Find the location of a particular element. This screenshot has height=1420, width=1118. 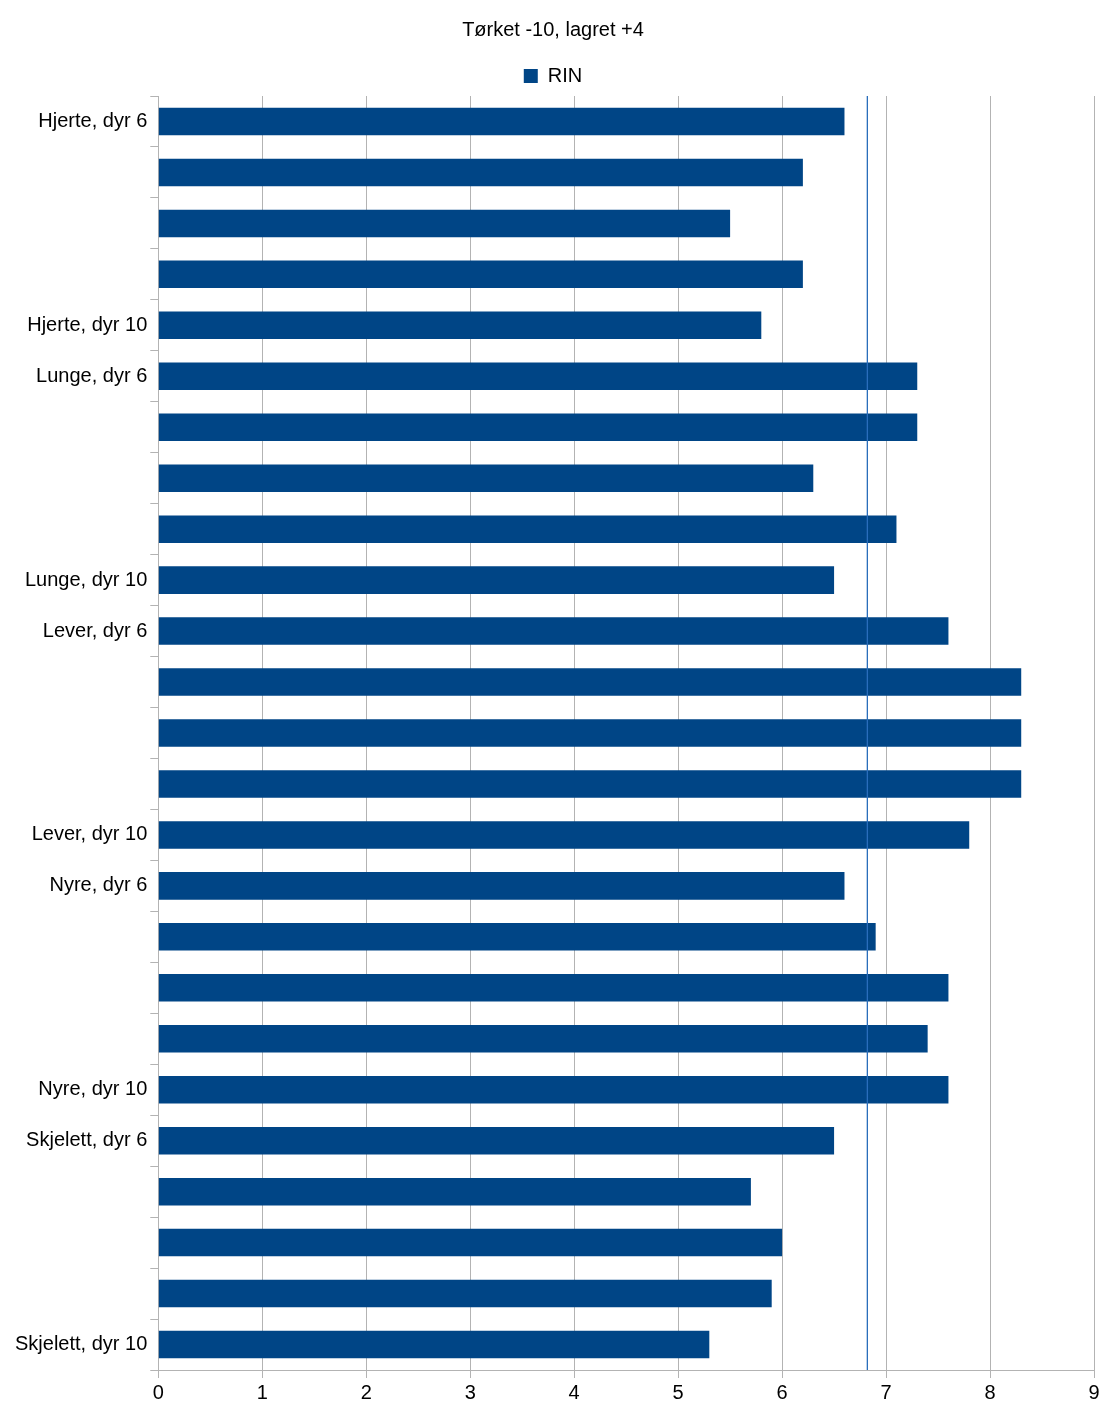

chart-title: Tørket -10, lagret +4 is located at coordinates (553, 28).